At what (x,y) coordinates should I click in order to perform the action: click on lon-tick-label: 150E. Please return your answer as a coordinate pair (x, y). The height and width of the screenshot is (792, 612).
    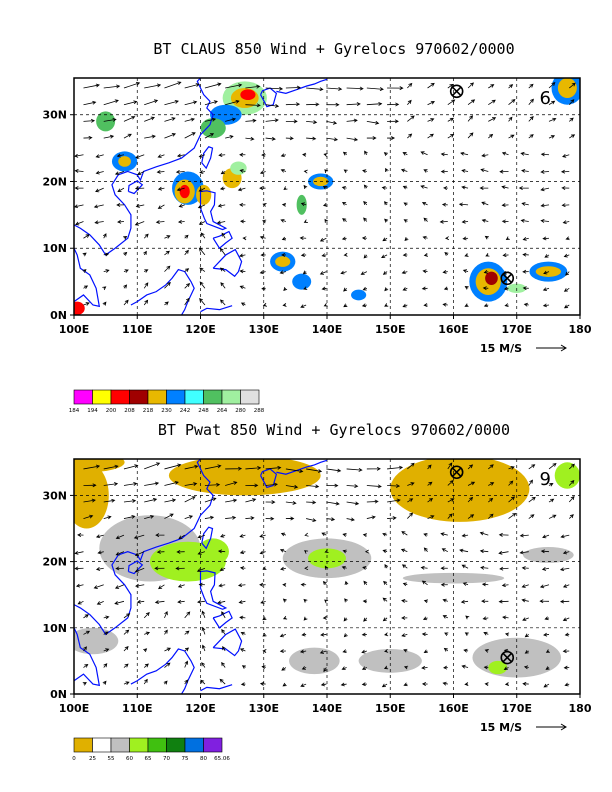
    Looking at the image, I should click on (390, 329).